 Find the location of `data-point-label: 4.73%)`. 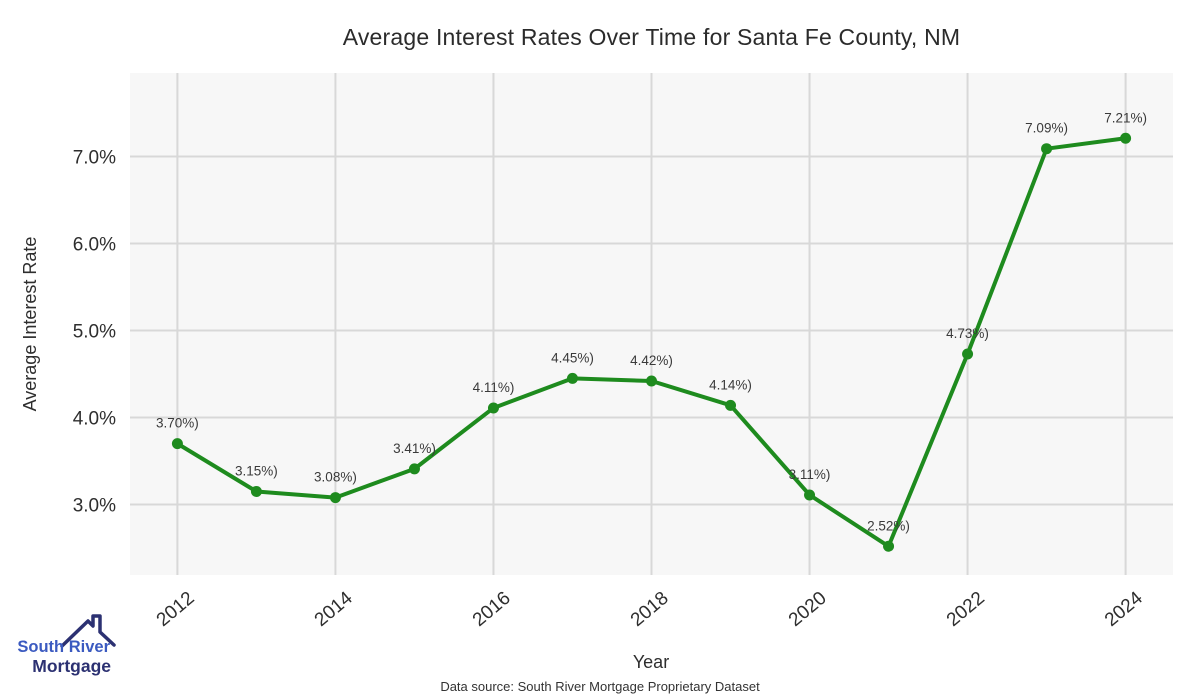

data-point-label: 4.73%) is located at coordinates (967, 333).